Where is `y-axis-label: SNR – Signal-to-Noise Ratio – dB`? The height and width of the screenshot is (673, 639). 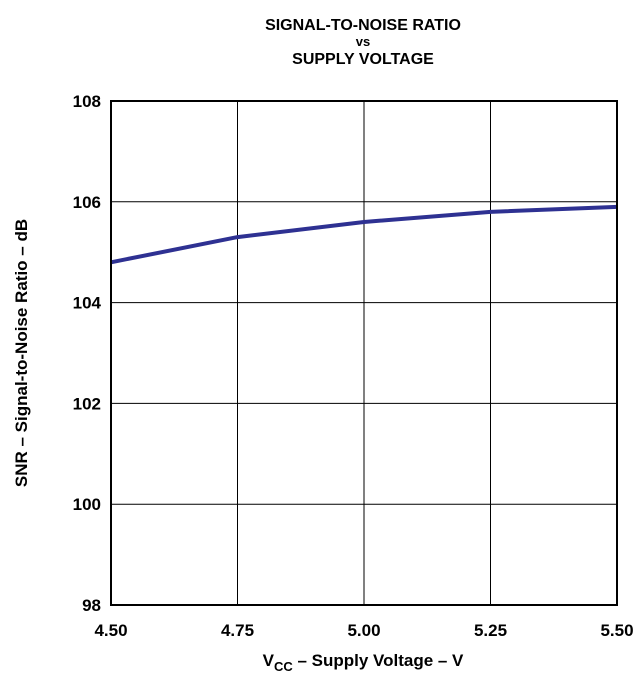 y-axis-label: SNR – Signal-to-Noise Ratio – dB is located at coordinates (21, 353).